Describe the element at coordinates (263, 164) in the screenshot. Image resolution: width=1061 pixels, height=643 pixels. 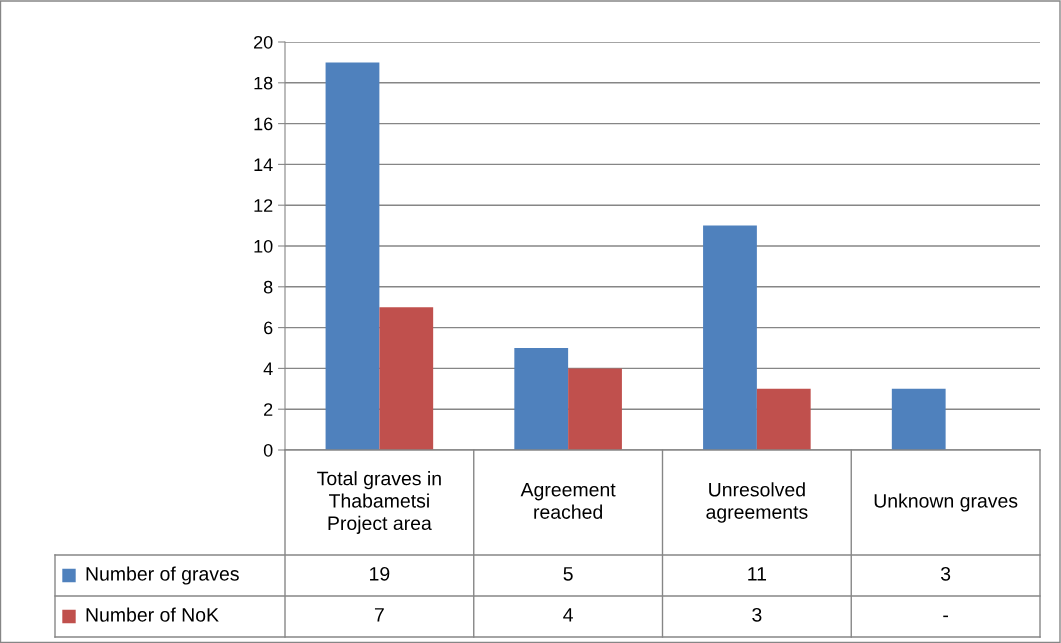
I see `y-tick-label: 14` at that location.